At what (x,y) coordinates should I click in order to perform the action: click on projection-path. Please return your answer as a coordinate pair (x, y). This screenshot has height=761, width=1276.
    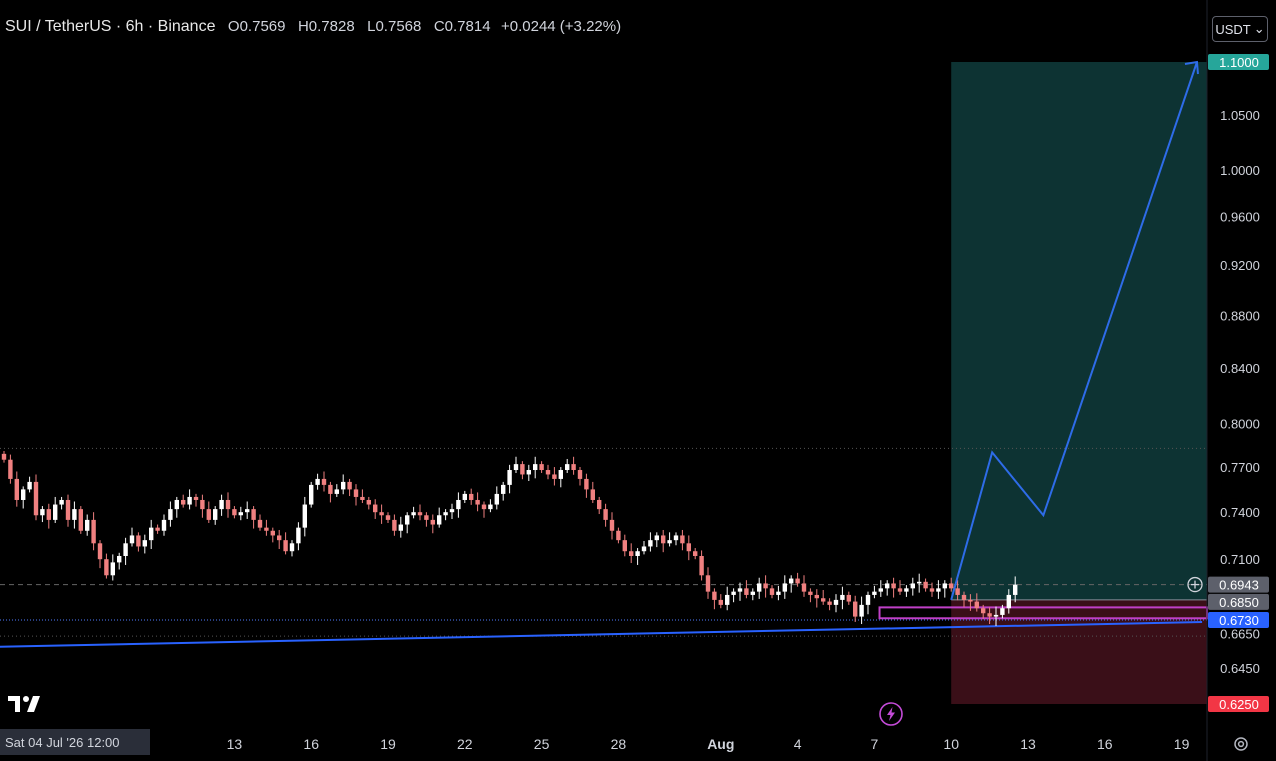
    Looking at the image, I should click on (1074, 331).